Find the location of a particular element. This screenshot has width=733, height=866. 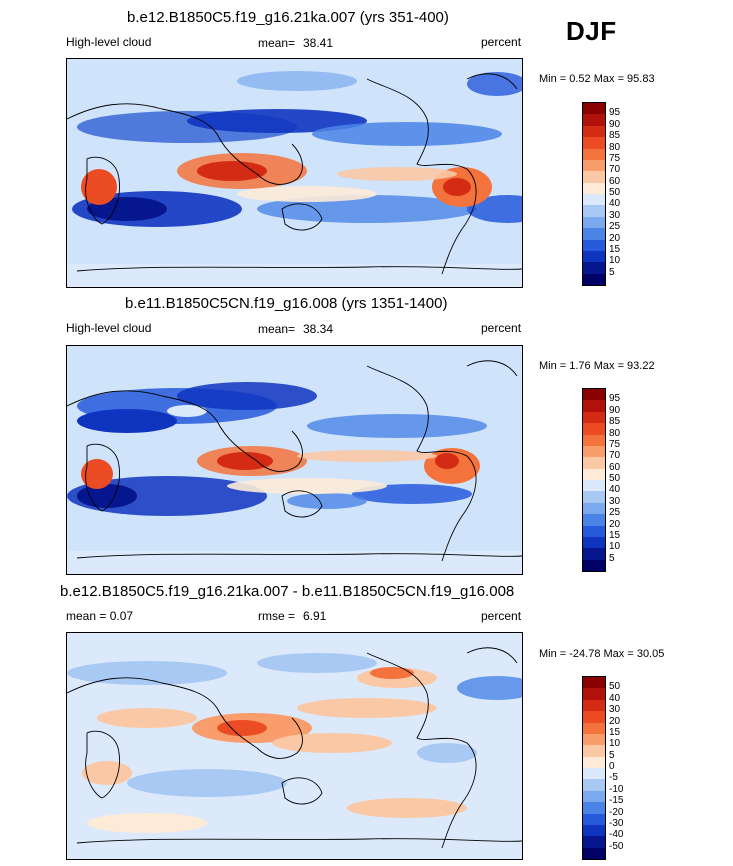

colorbar-tick-label: -30 is located at coordinates (616, 823).